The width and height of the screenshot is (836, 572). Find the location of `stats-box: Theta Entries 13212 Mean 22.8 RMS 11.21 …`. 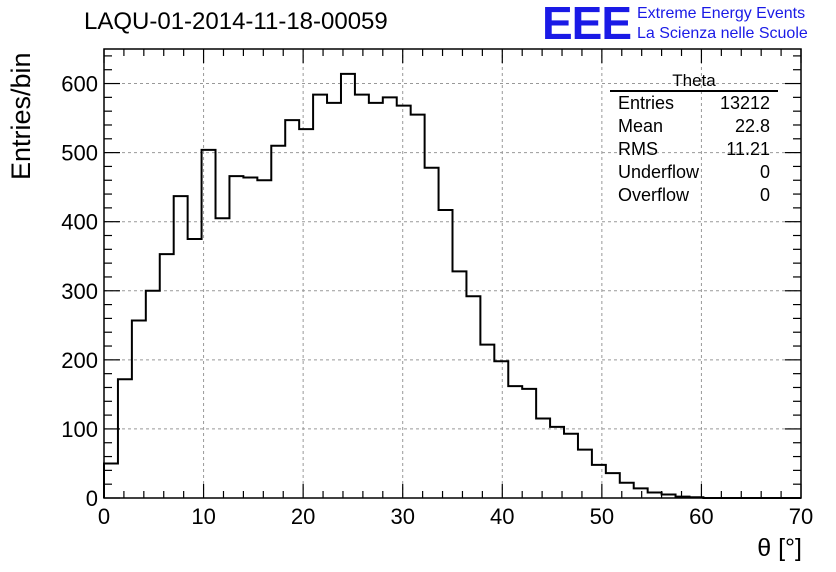

stats-box: Theta Entries 13212 Mean 22.8 RMS 11.21 … is located at coordinates (694, 139).